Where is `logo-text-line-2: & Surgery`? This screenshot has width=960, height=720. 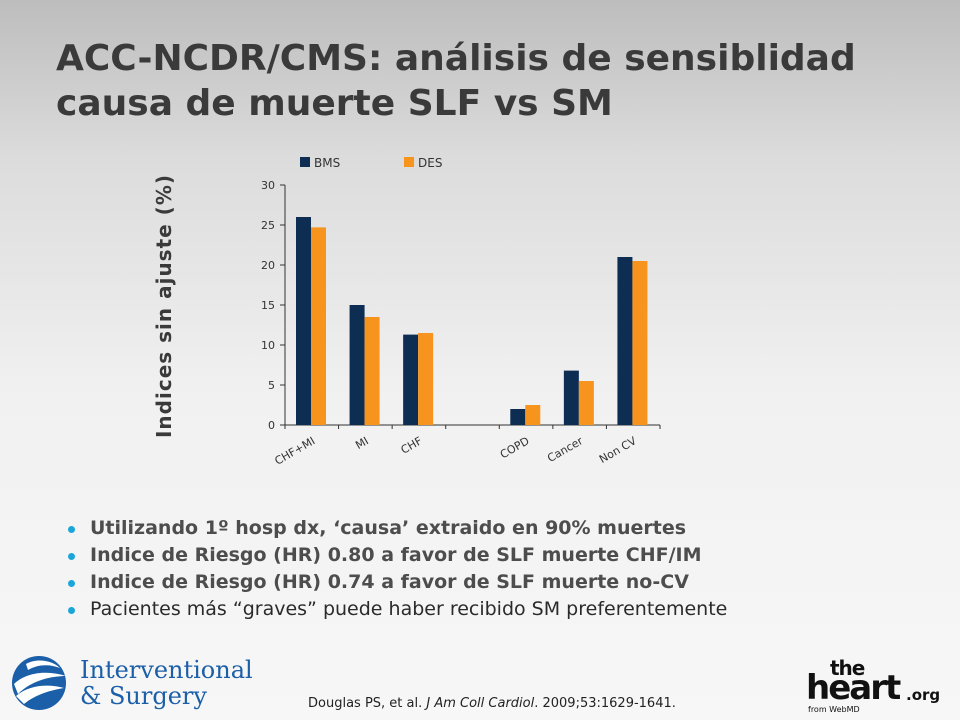
logo-text-line-2: & Surgery is located at coordinates (143, 696).